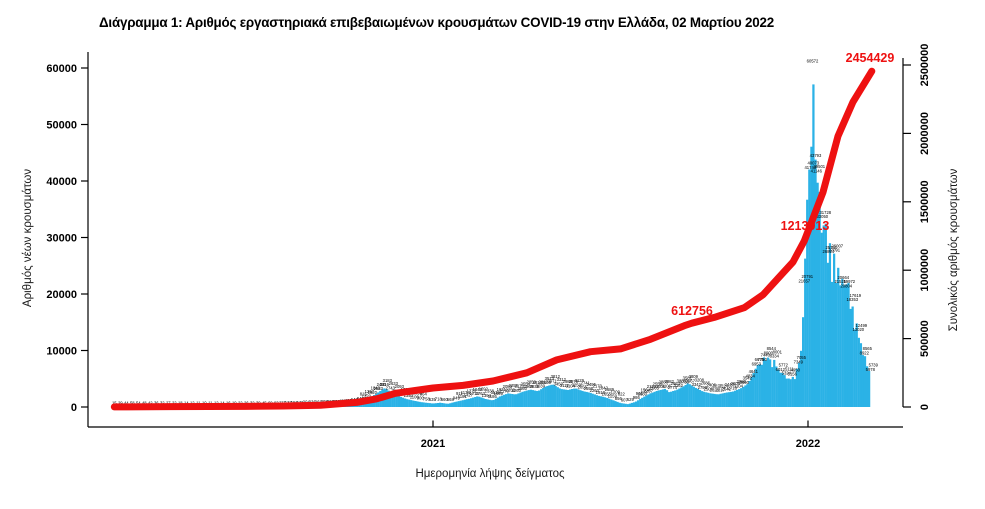 Image resolution: width=985 pixels, height=509 pixels. What do you see at coordinates (664, 382) in the screenshot?
I see `bar-value-label: 2886` at bounding box center [664, 382].